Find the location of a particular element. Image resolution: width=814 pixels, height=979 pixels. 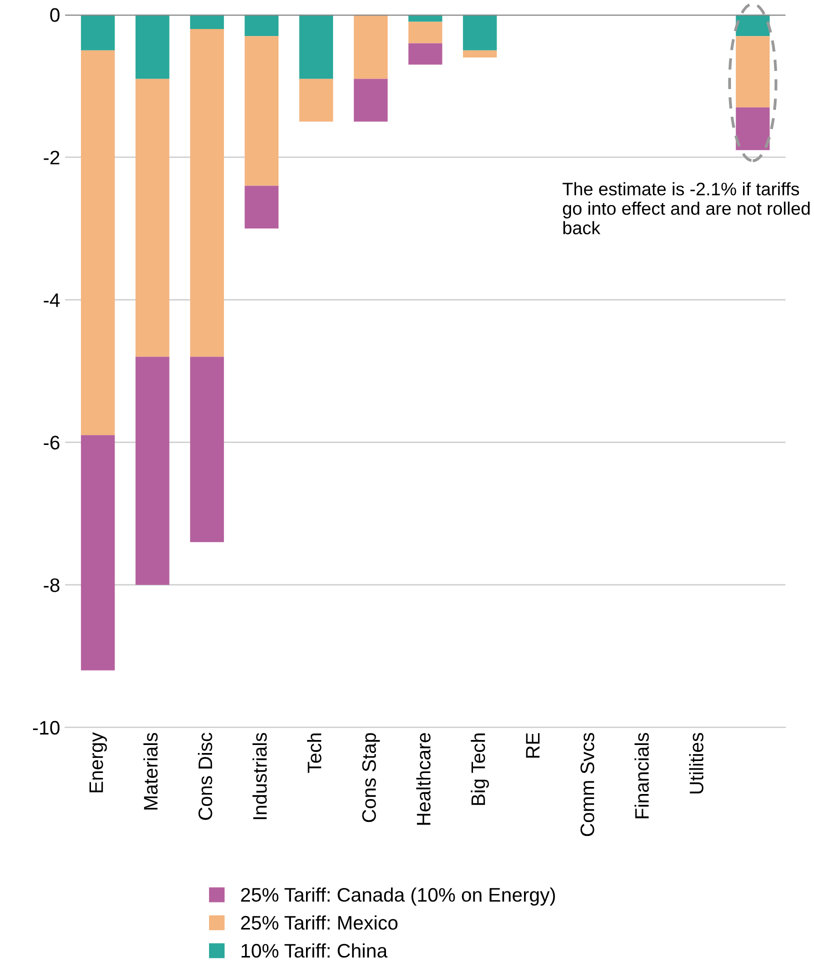

x-tick-label: Cons Disc is located at coordinates (205, 776).